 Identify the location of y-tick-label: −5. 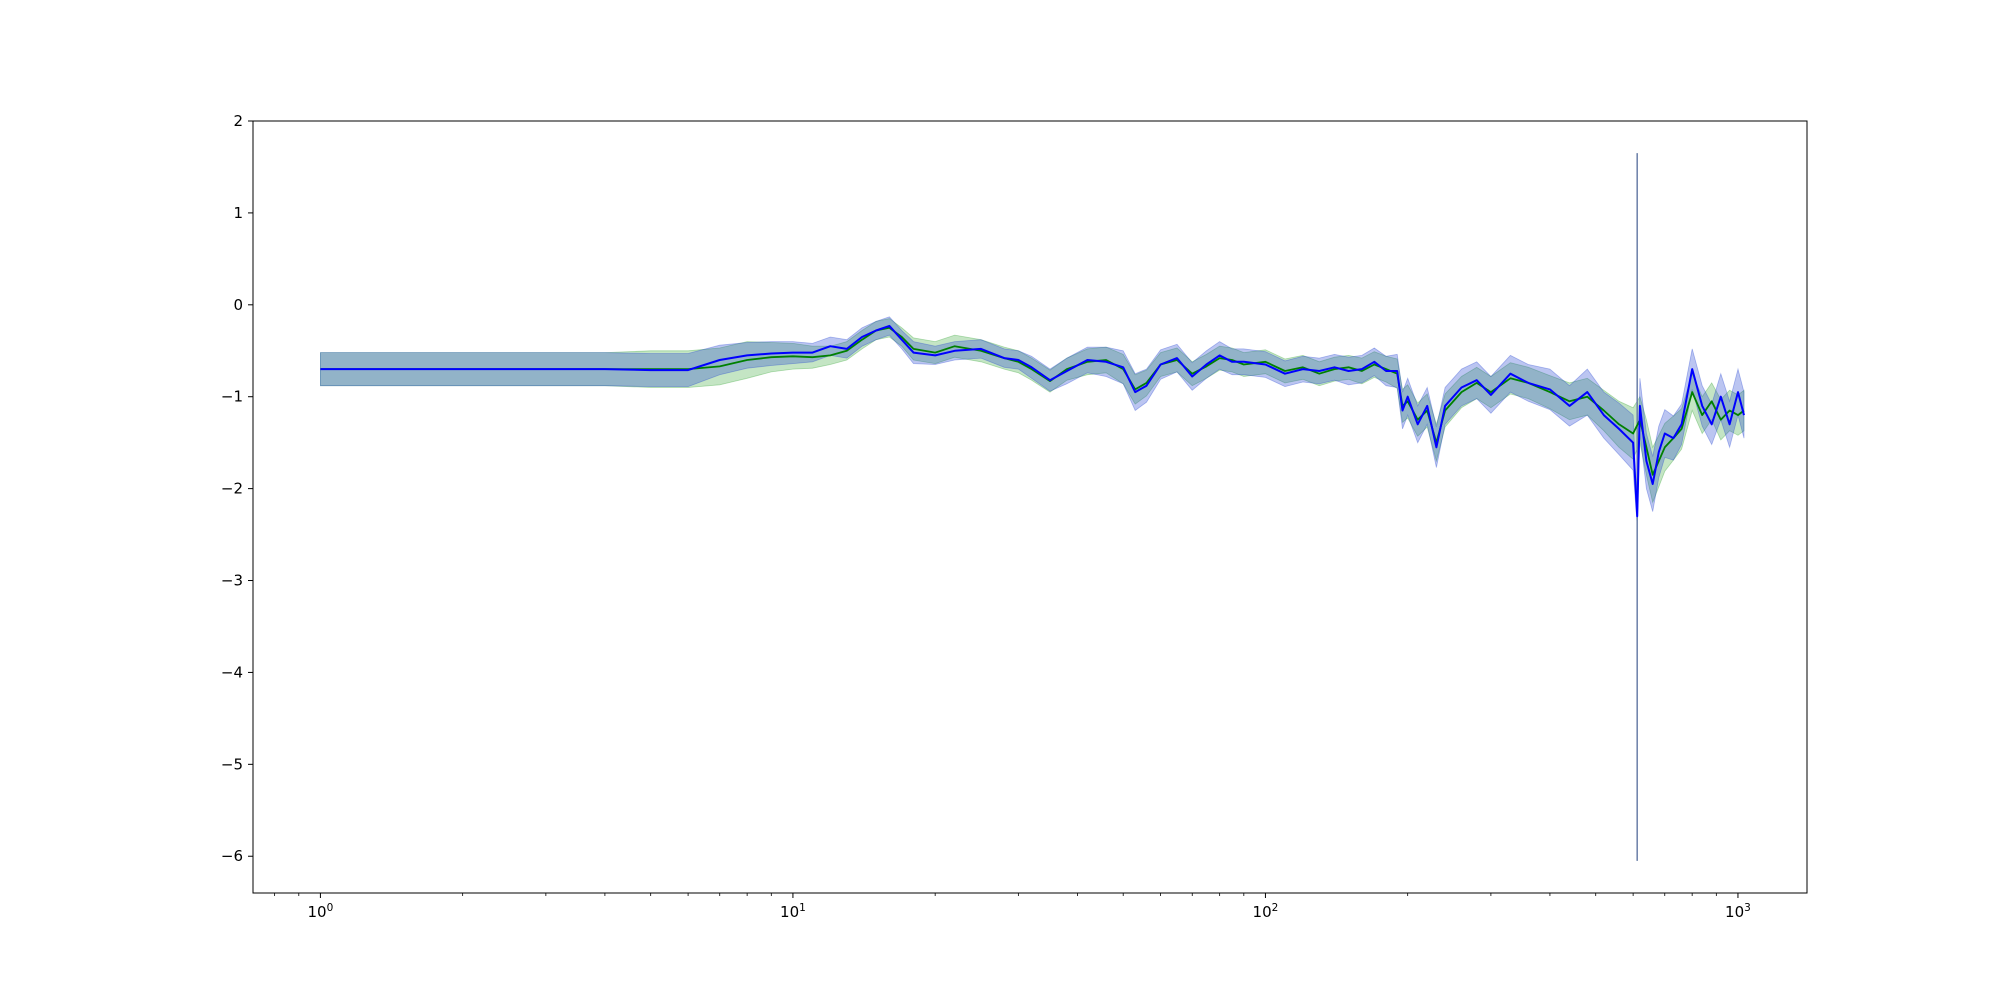
(232, 764).